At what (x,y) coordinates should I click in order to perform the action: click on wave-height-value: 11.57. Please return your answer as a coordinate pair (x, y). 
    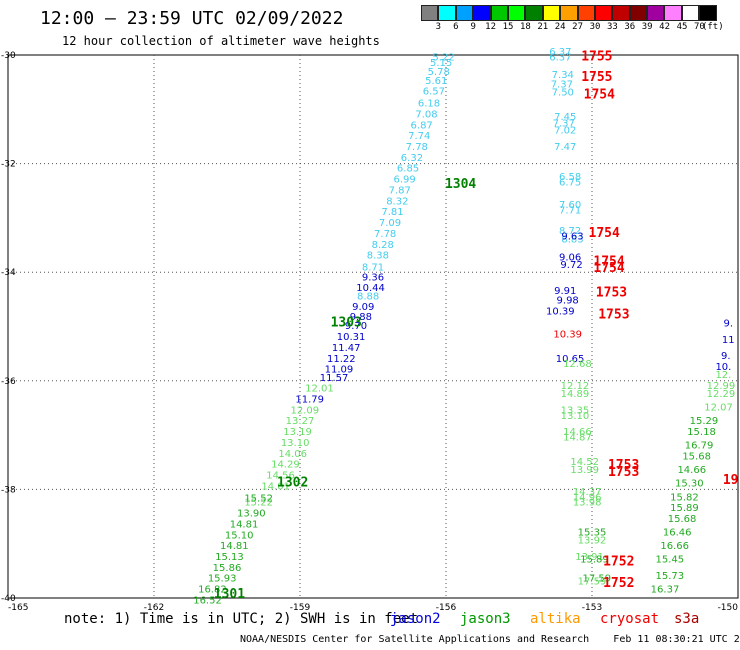
    Looking at the image, I should click on (334, 378).